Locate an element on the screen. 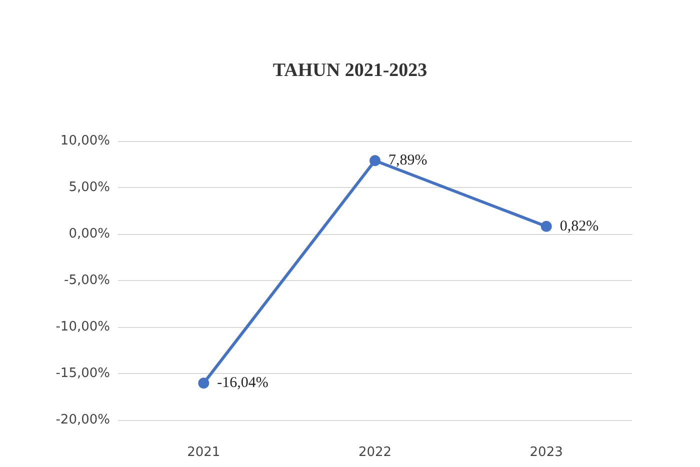  data-label: 7,89% is located at coordinates (408, 160).